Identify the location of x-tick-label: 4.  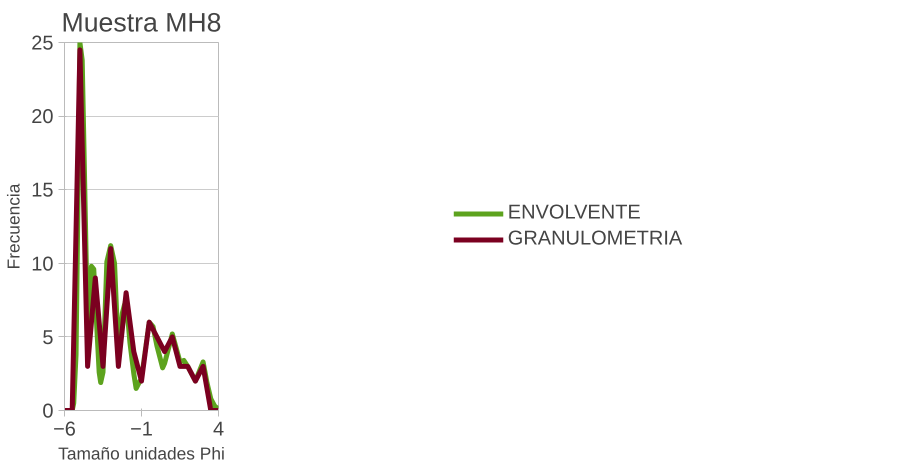
(218, 429).